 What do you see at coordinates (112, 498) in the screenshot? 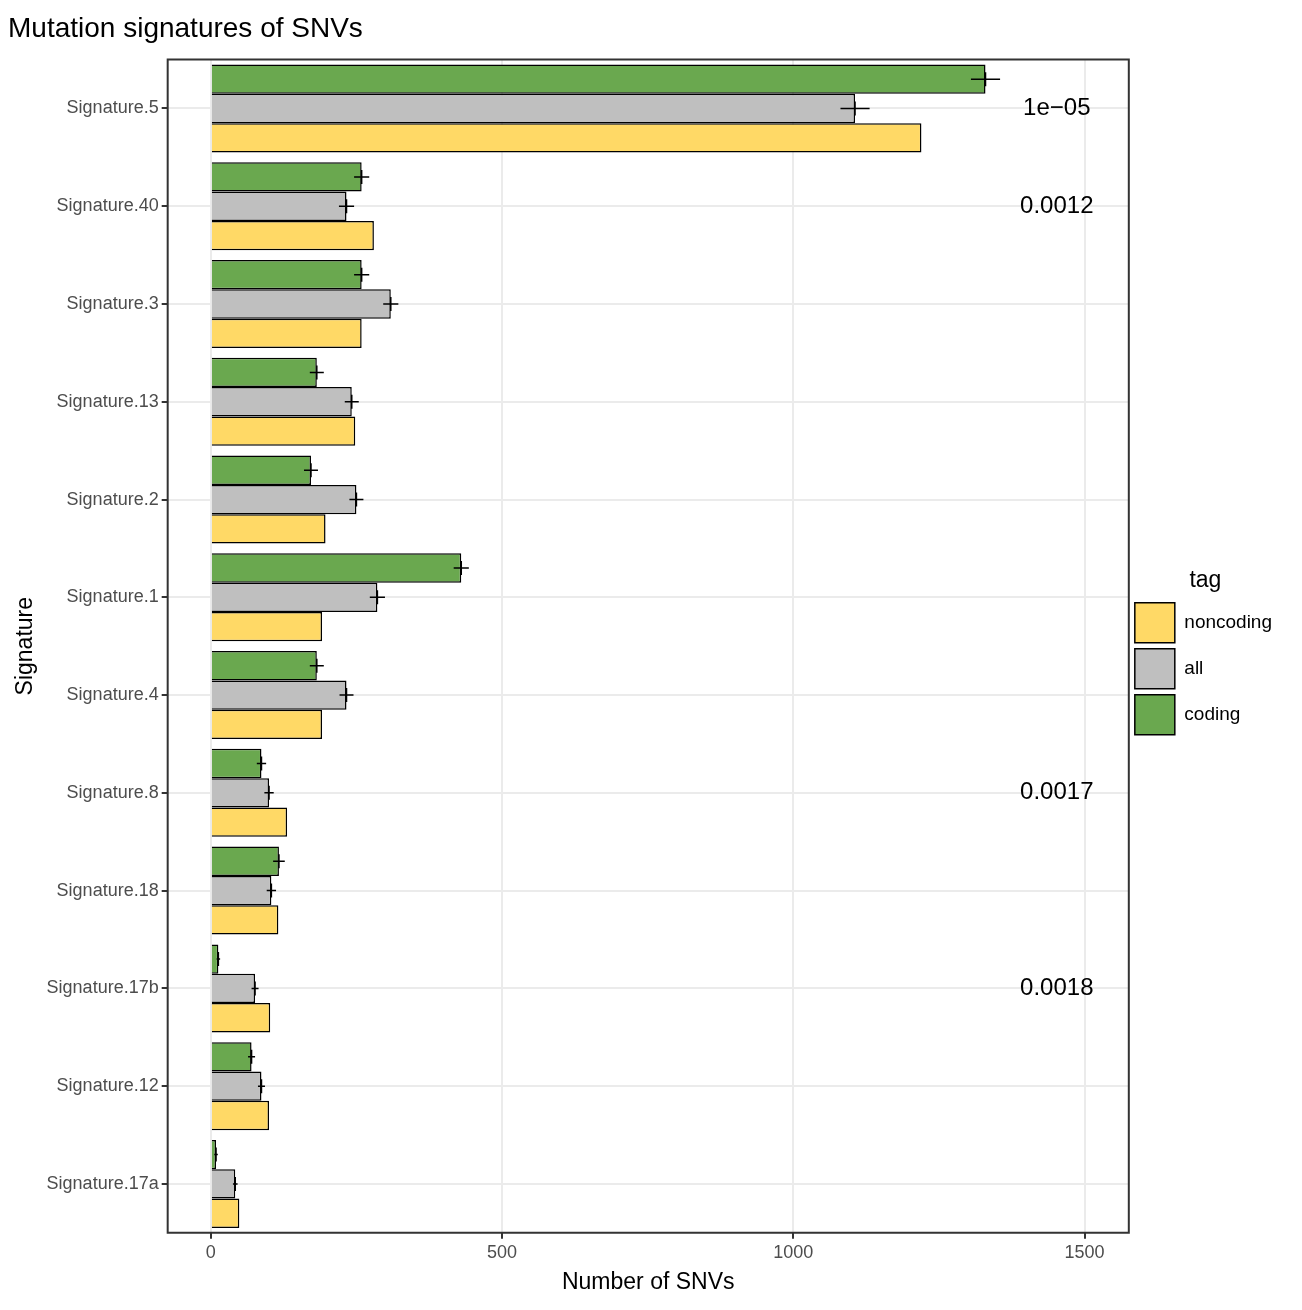
I see `y-tick-label: Signature.2` at bounding box center [112, 498].